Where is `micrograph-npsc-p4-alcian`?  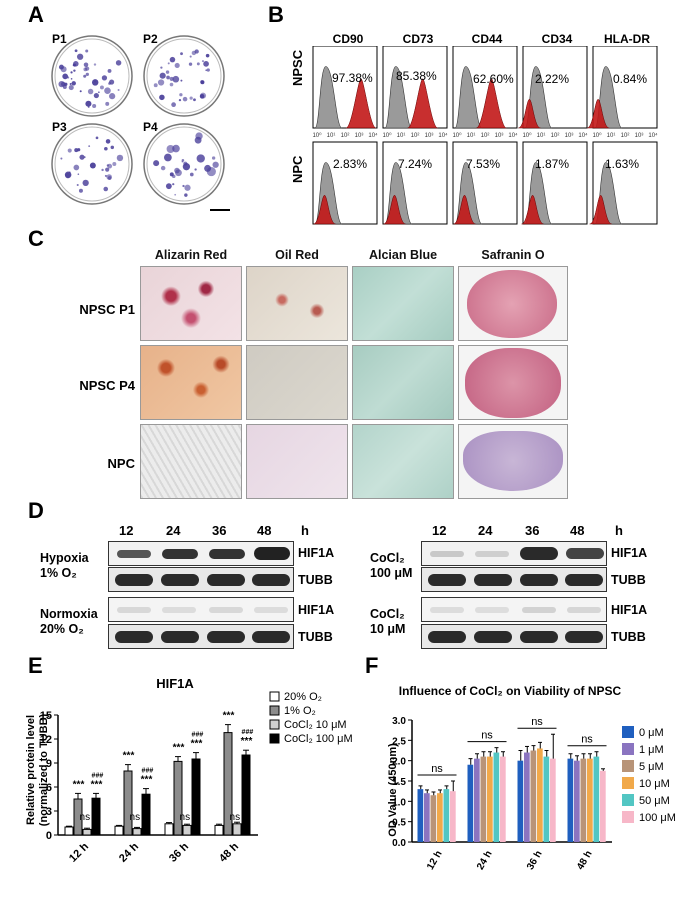
micrograph-npsc-p4-alcian is located at coordinates (403, 382).